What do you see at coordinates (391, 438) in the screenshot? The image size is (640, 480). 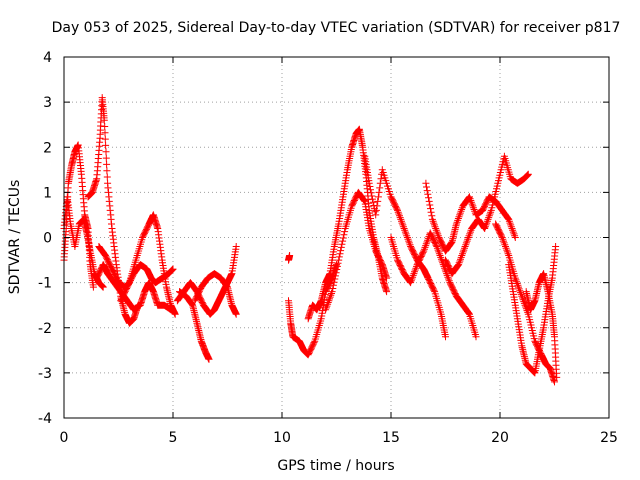 I see `x-tick-label: 15` at bounding box center [391, 438].